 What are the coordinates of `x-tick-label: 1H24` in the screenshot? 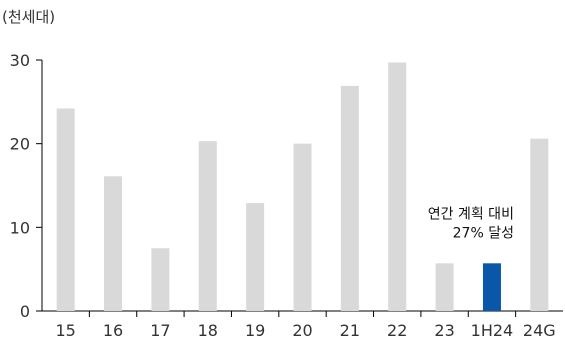 It's located at (492, 330).